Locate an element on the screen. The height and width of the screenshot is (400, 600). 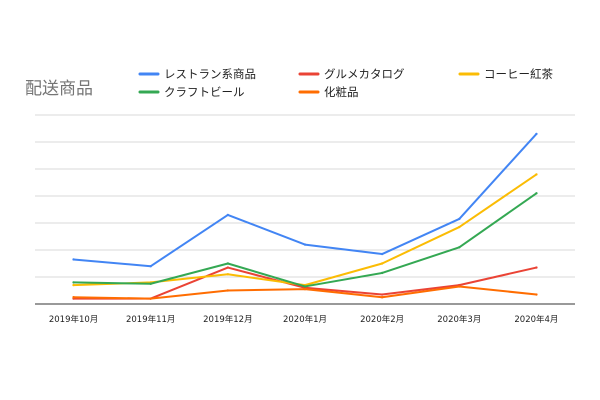
legend-item: クラフトビール is located at coordinates (191, 92).